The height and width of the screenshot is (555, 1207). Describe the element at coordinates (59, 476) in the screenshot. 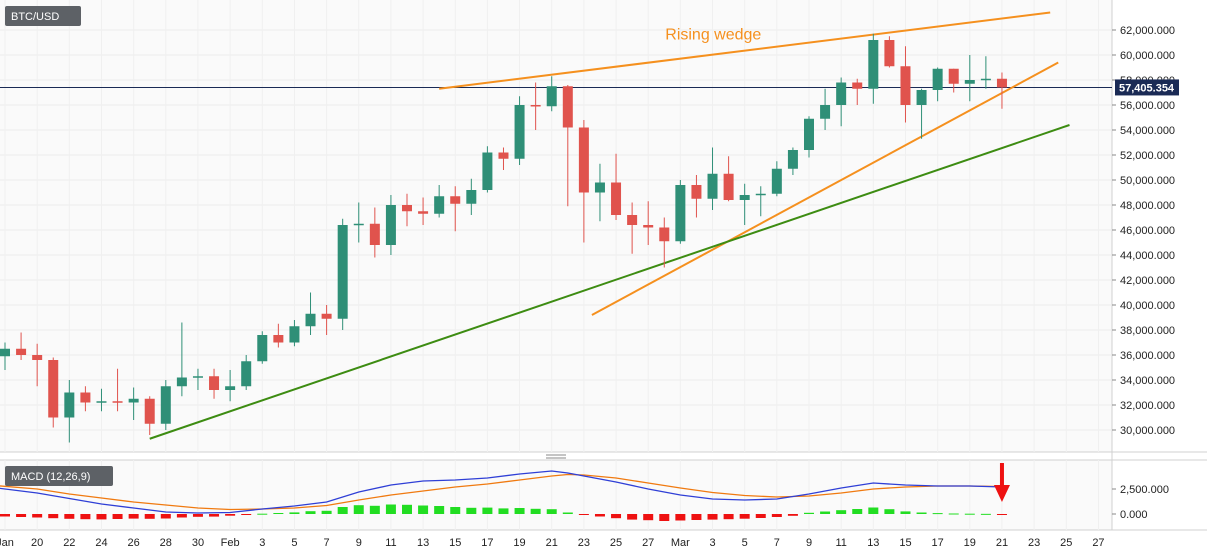

I see `macd-label-box` at that location.